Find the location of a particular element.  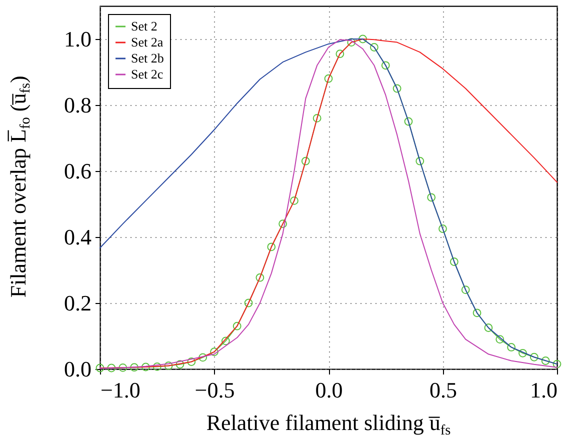

x-tick-label: 1.0 is located at coordinates (544, 390).